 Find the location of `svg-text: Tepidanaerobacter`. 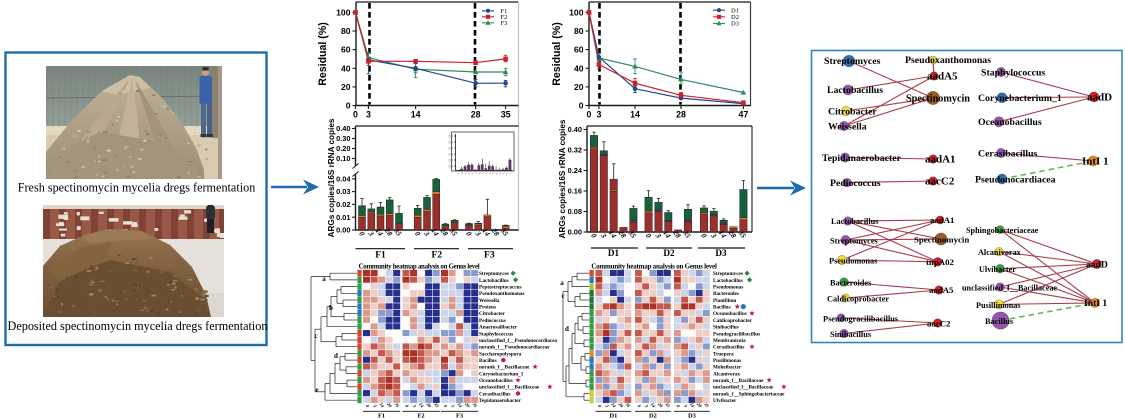

svg-text: Tepidanaerobacter is located at coordinates (500, 401).